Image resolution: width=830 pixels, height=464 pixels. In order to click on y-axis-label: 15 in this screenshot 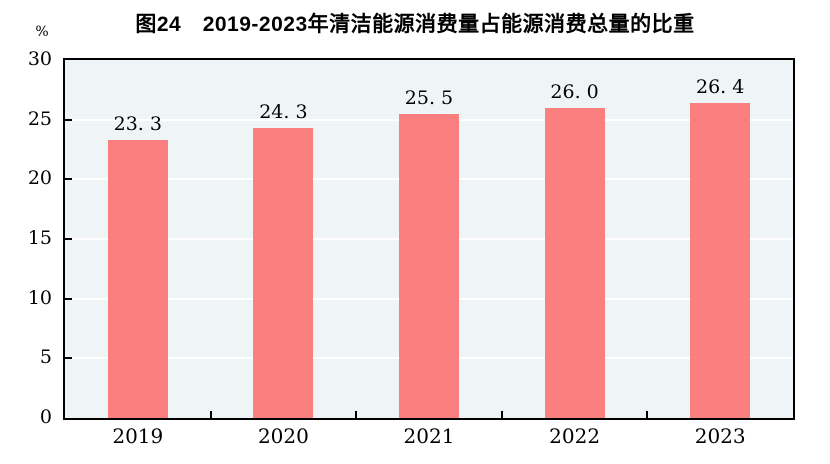, I will do `click(39, 238)`.